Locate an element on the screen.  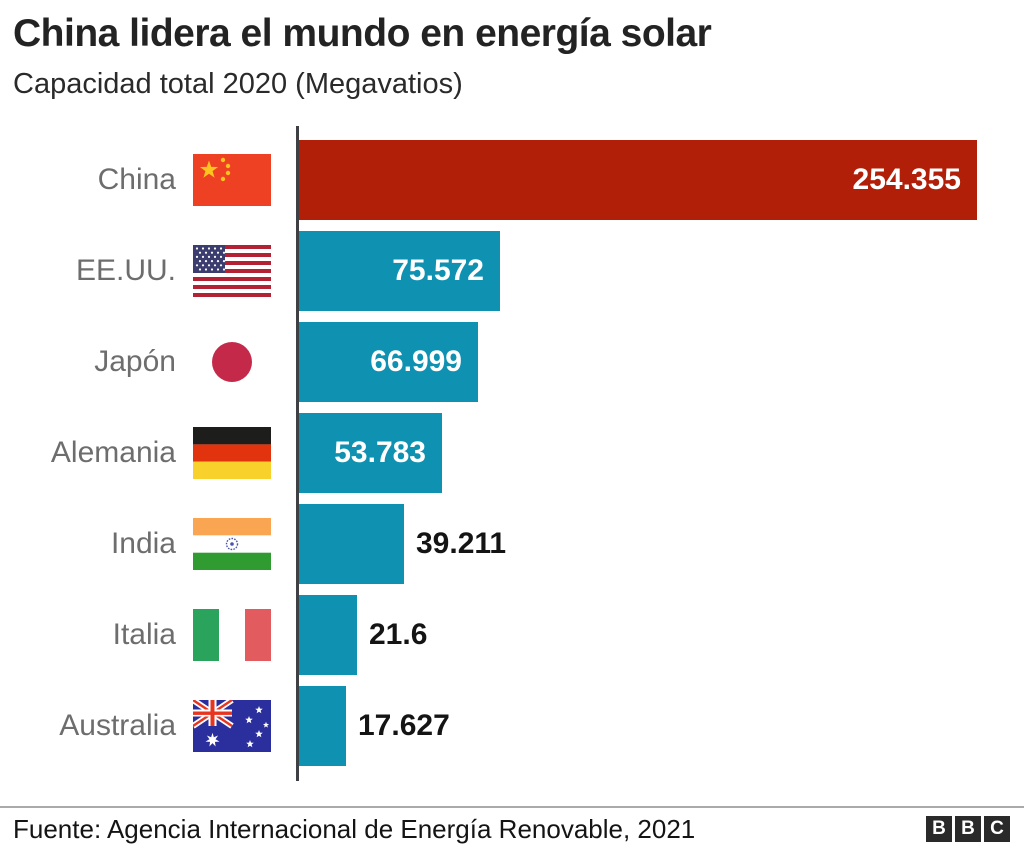
country-label: Alemania is located at coordinates (113, 452).